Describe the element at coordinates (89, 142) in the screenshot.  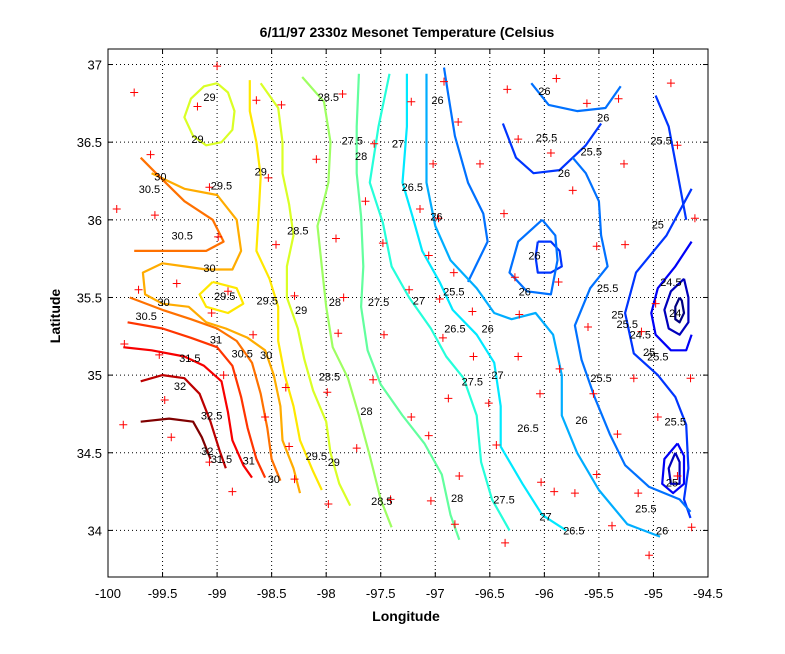
I see `y-tick-label: 36.5` at that location.